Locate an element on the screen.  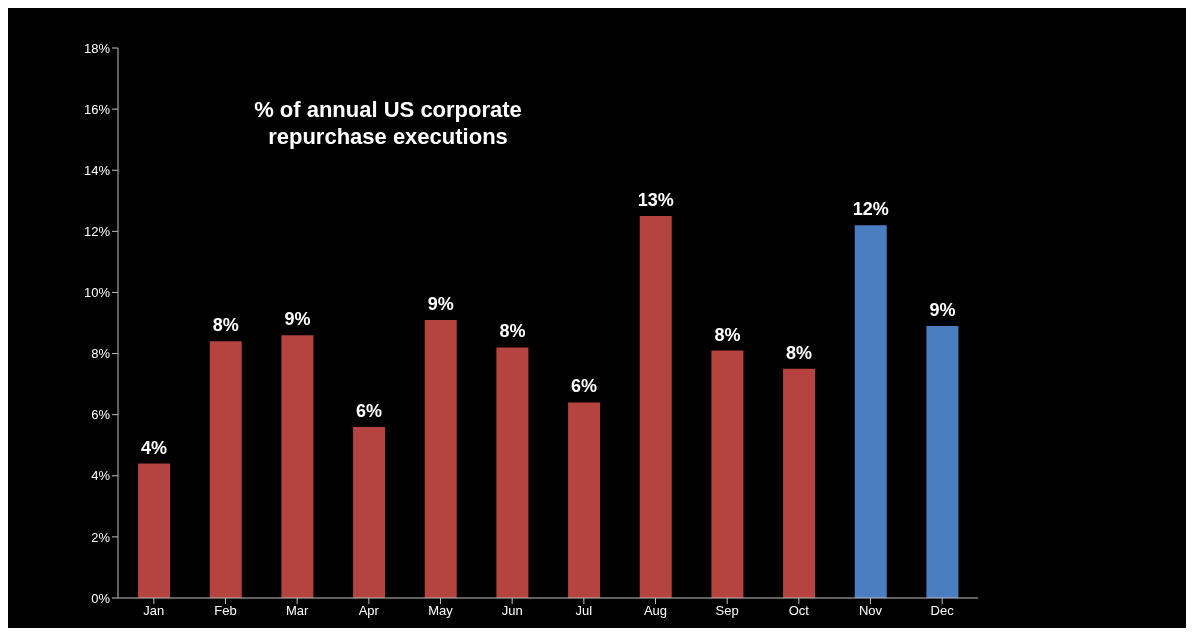
y-tick-label: 14% is located at coordinates (97, 170).